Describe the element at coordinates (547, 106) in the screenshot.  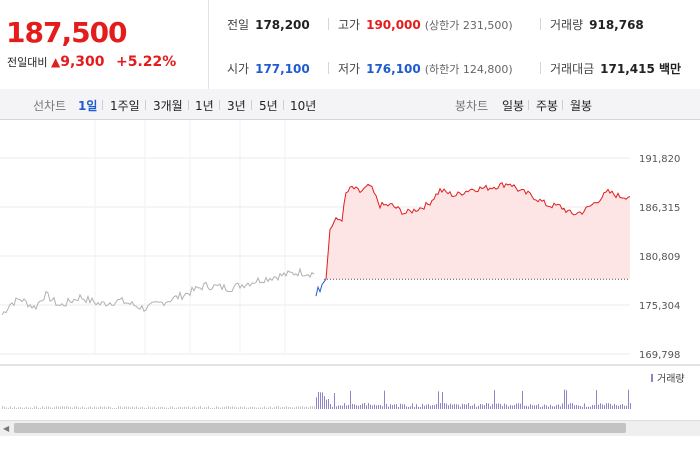
I see `tab-candle-weekly: 주봉` at that location.